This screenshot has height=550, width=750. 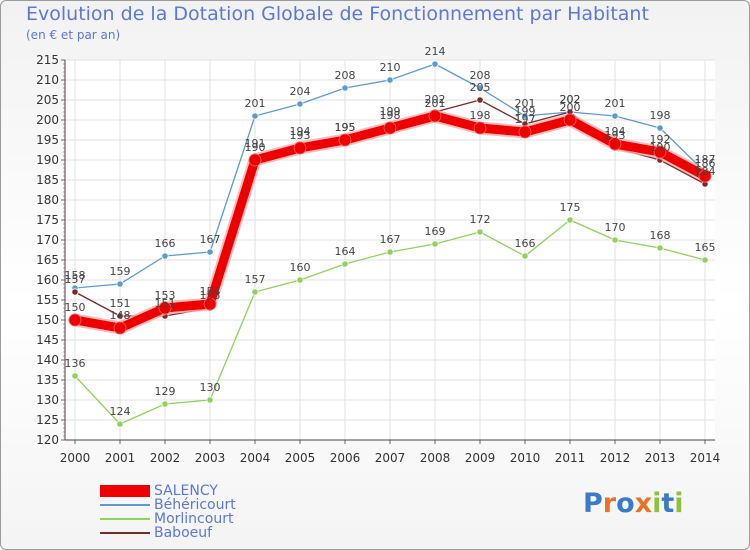 I want to click on proxiti-logo: Proxiti, so click(x=633, y=503).